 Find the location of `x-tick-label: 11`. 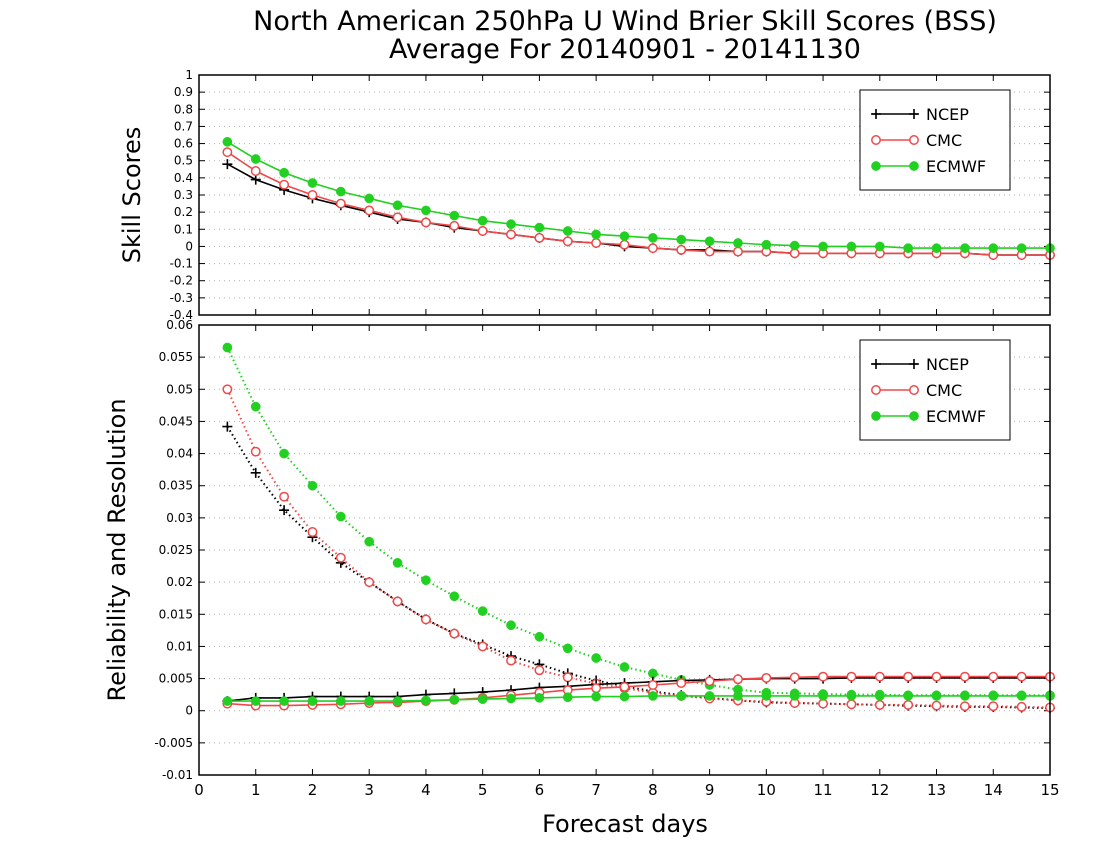

x-tick-label: 11 is located at coordinates (823, 790).